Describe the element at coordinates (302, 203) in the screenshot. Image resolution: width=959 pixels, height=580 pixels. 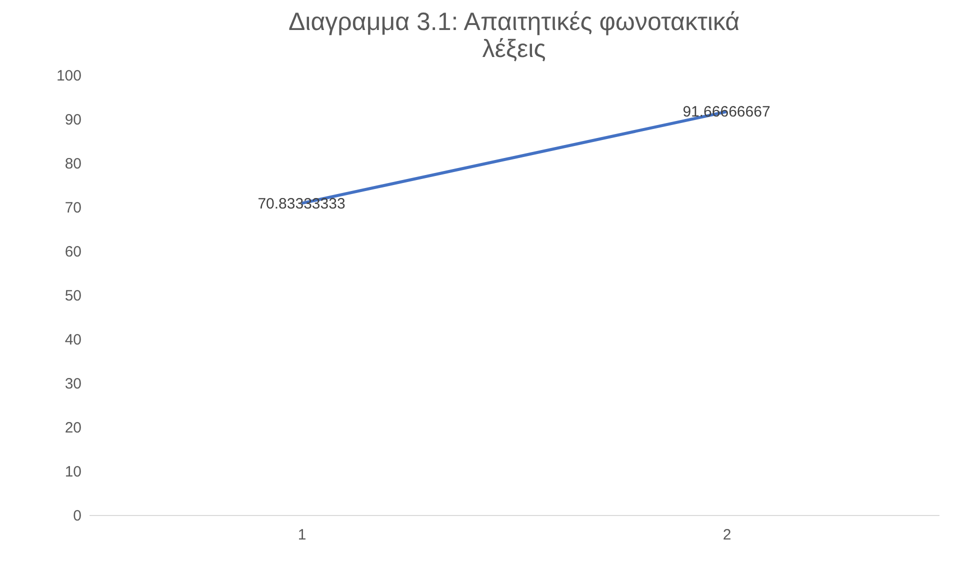
I see `data-label: 70.83333333` at that location.